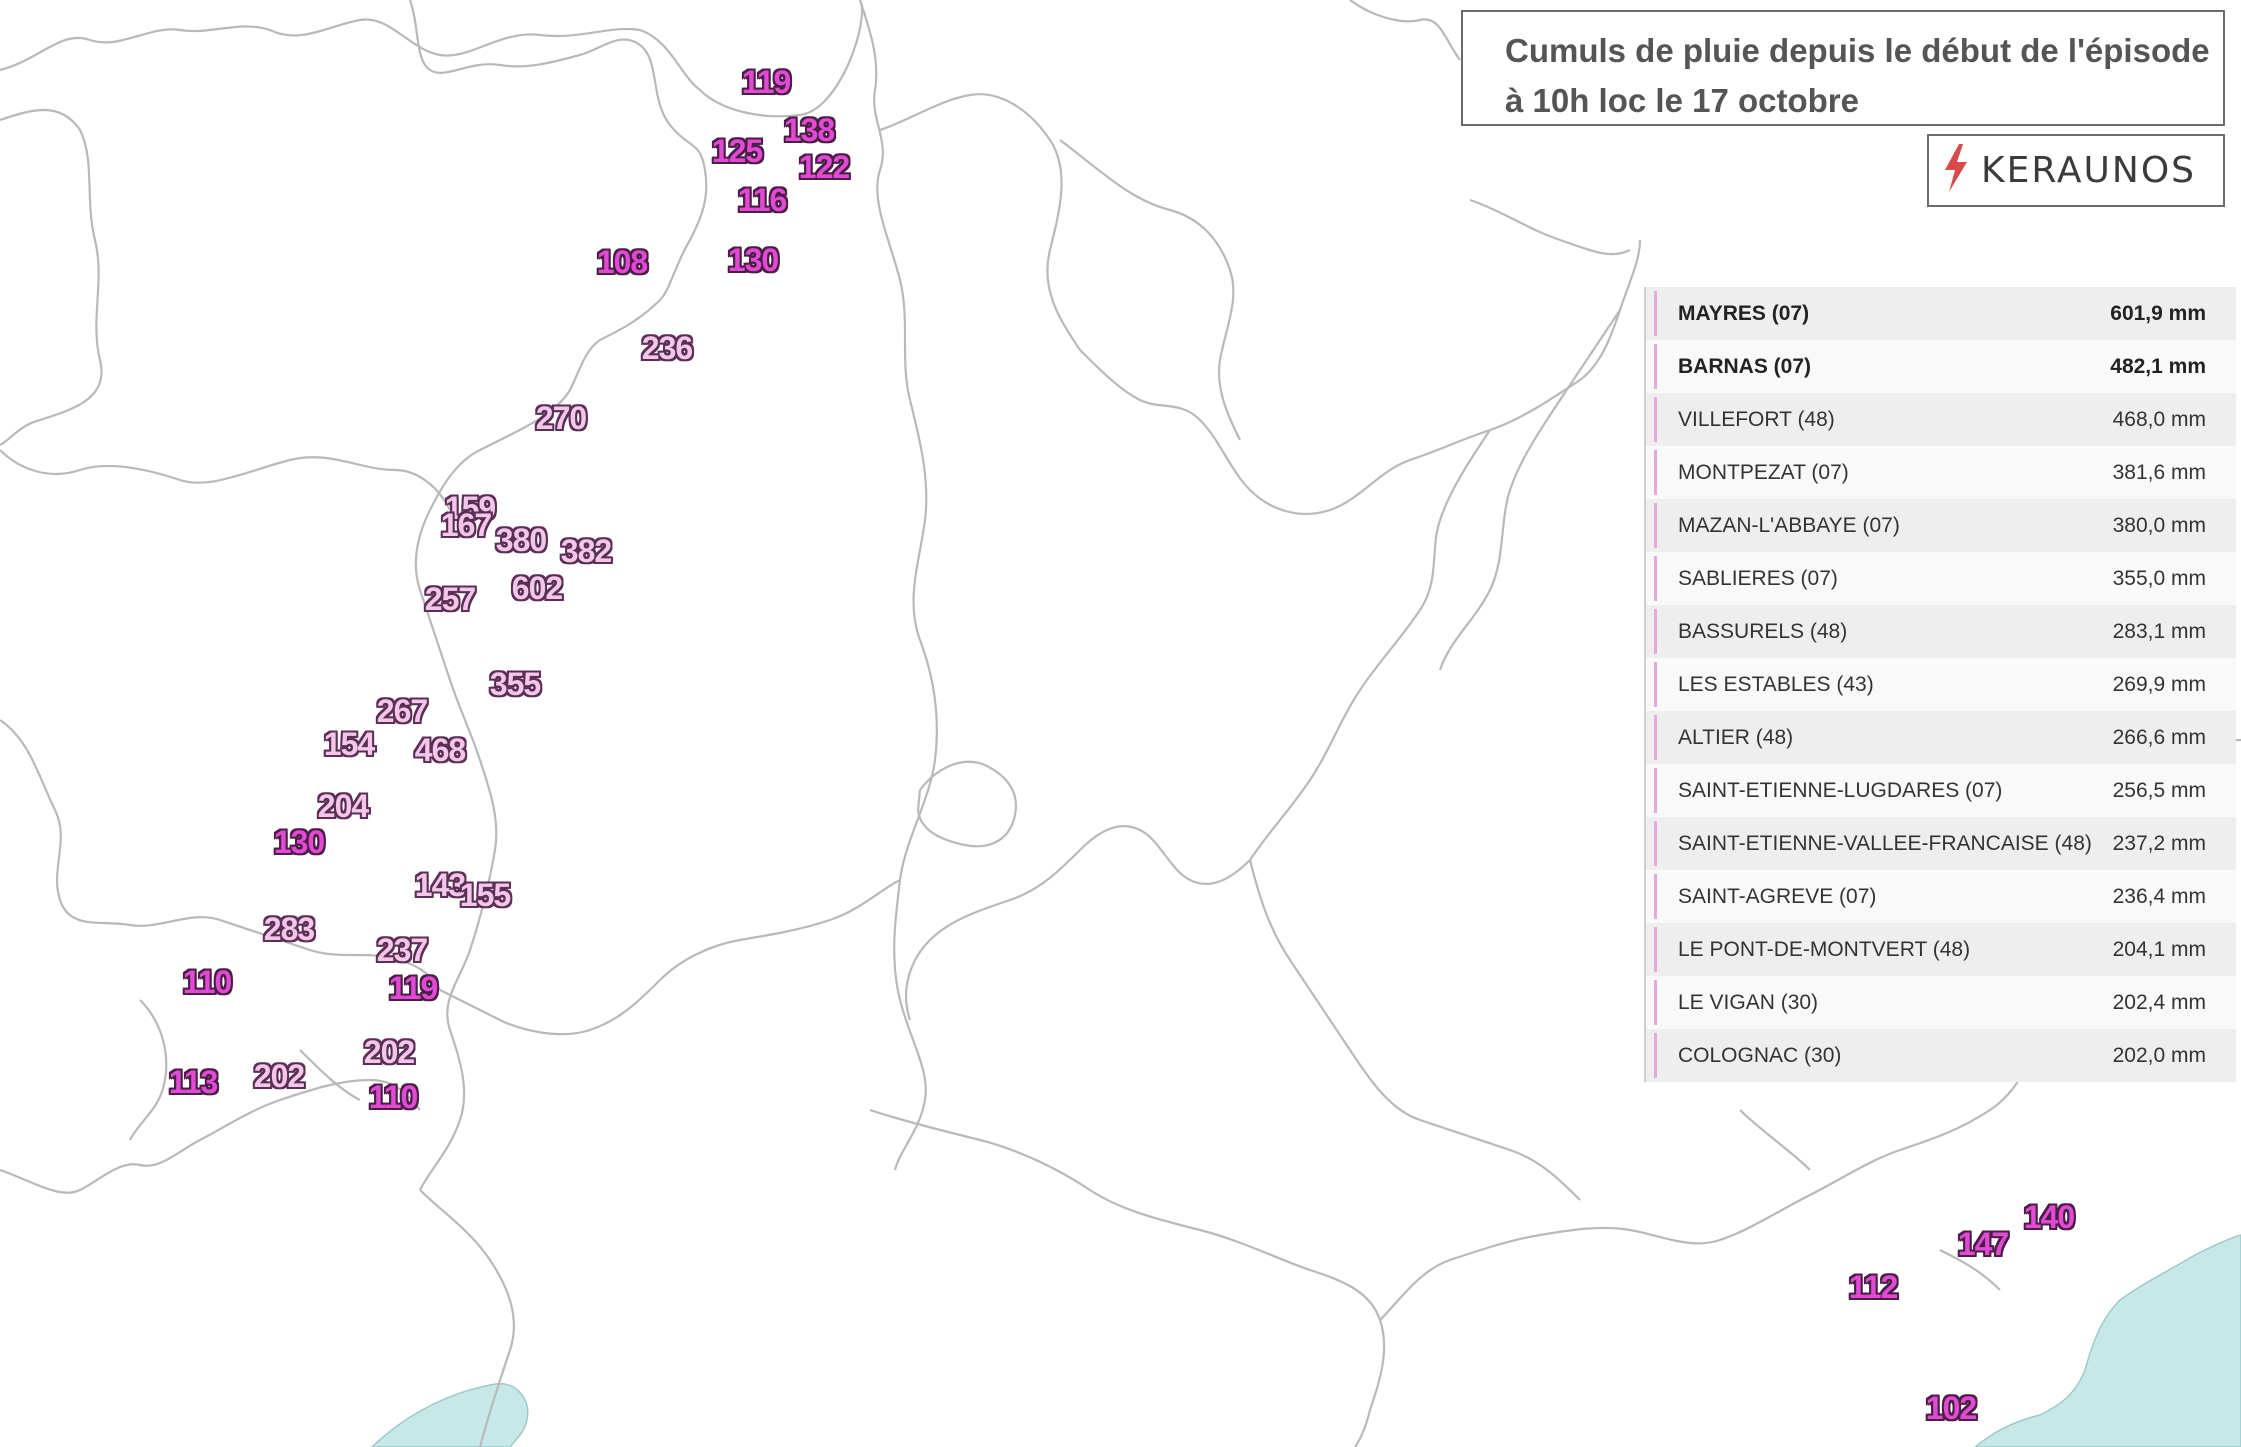  I want to click on rain-amount: 283,1 mm, so click(2159, 631).